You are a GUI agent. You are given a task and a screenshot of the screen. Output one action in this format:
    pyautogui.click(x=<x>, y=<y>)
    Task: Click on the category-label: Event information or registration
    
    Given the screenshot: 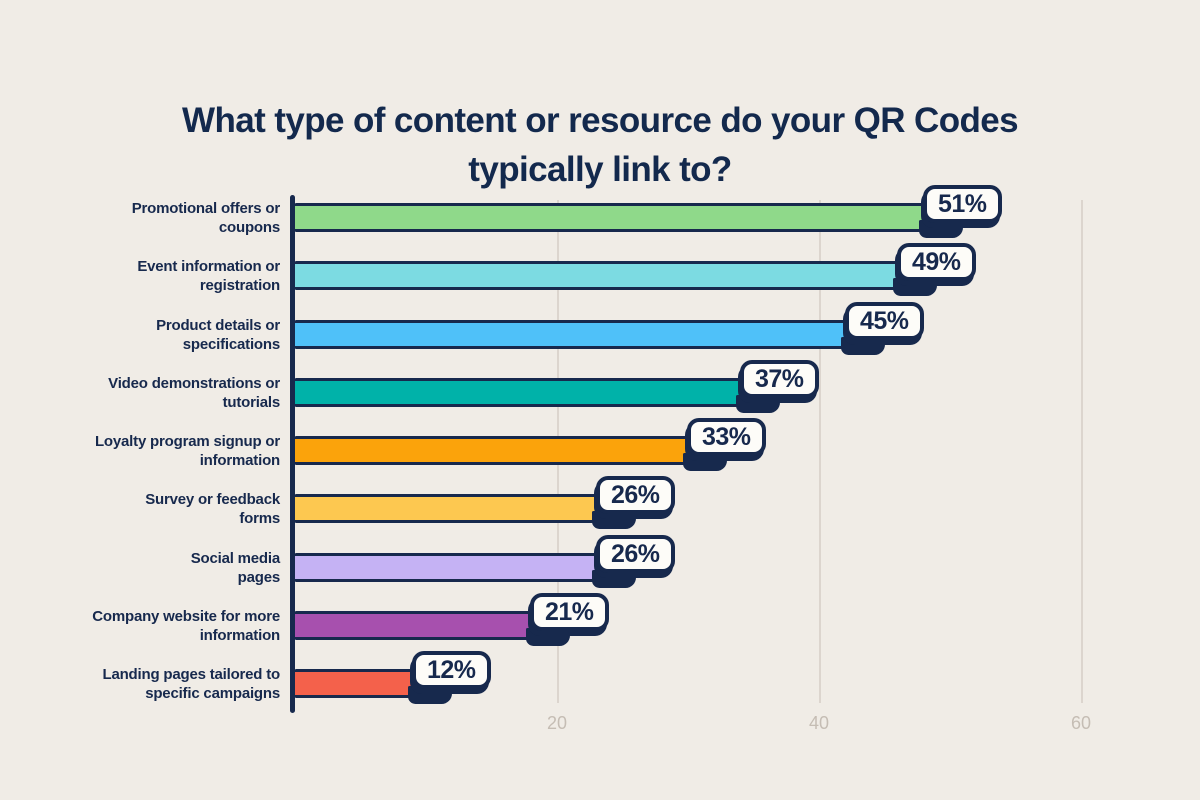 What is the action you would take?
    pyautogui.click(x=208, y=275)
    